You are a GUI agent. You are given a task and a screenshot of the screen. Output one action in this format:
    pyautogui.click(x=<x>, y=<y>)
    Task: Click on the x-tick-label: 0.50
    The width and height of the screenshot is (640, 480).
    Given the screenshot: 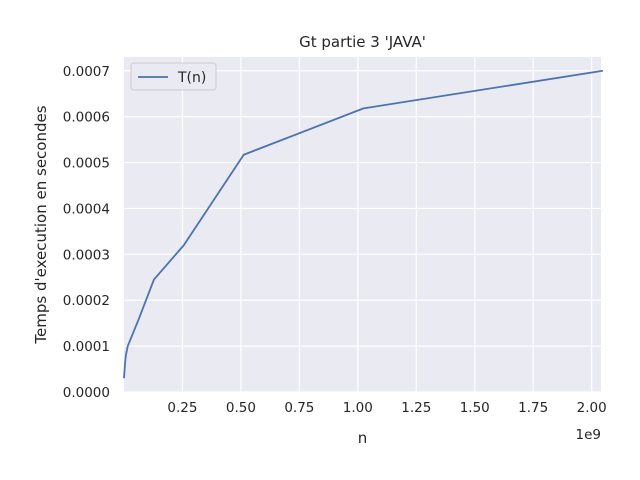 What is the action you would take?
    pyautogui.click(x=241, y=408)
    